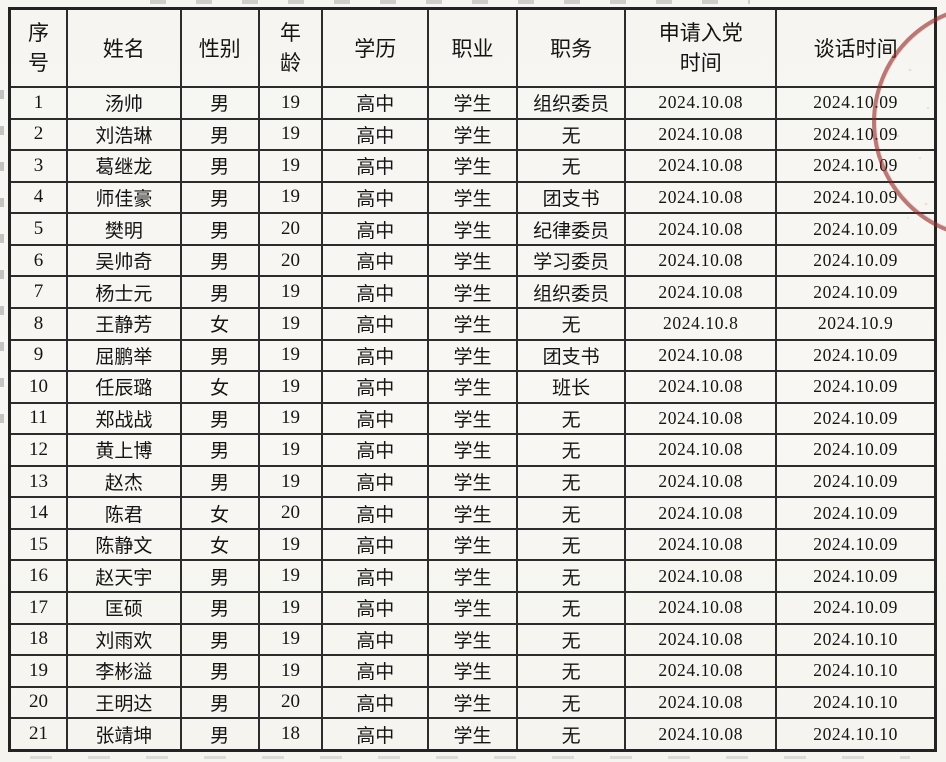  What do you see at coordinates (2, 260) in the screenshot?
I see `scan-noise-left-edge` at bounding box center [2, 260].